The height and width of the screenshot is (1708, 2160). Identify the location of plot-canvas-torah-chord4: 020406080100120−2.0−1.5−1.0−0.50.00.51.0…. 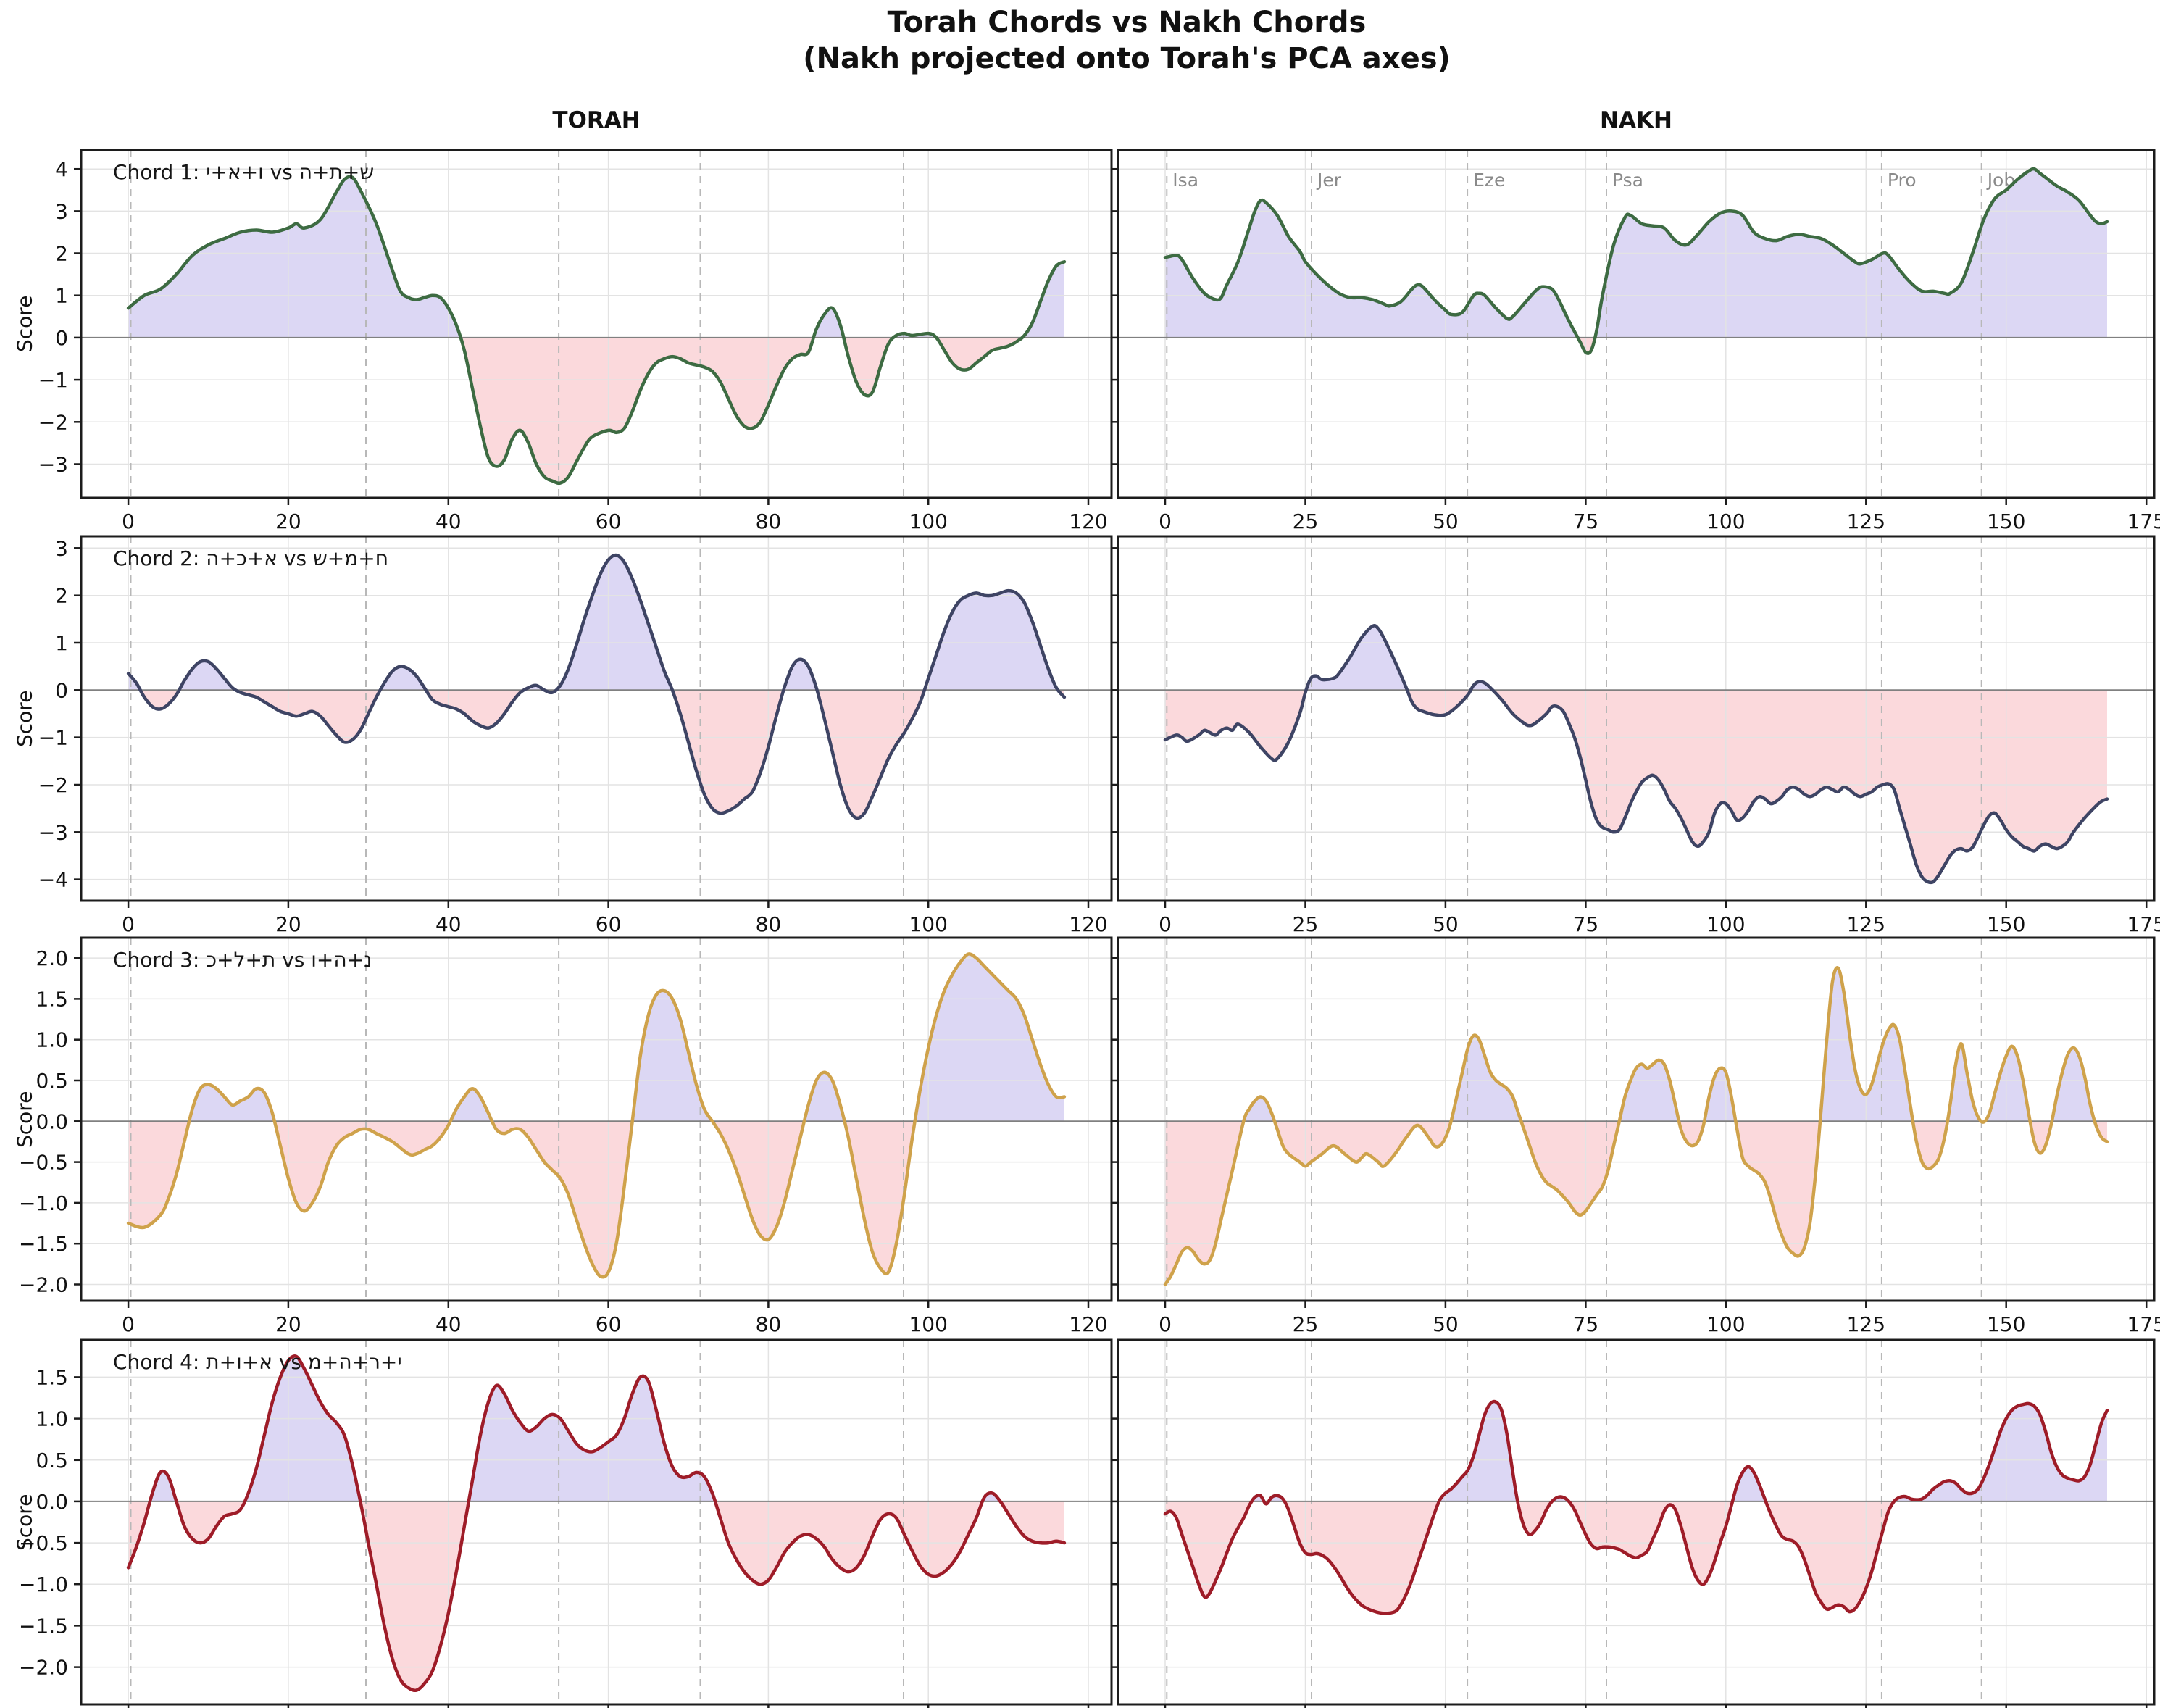
(566, 1523).